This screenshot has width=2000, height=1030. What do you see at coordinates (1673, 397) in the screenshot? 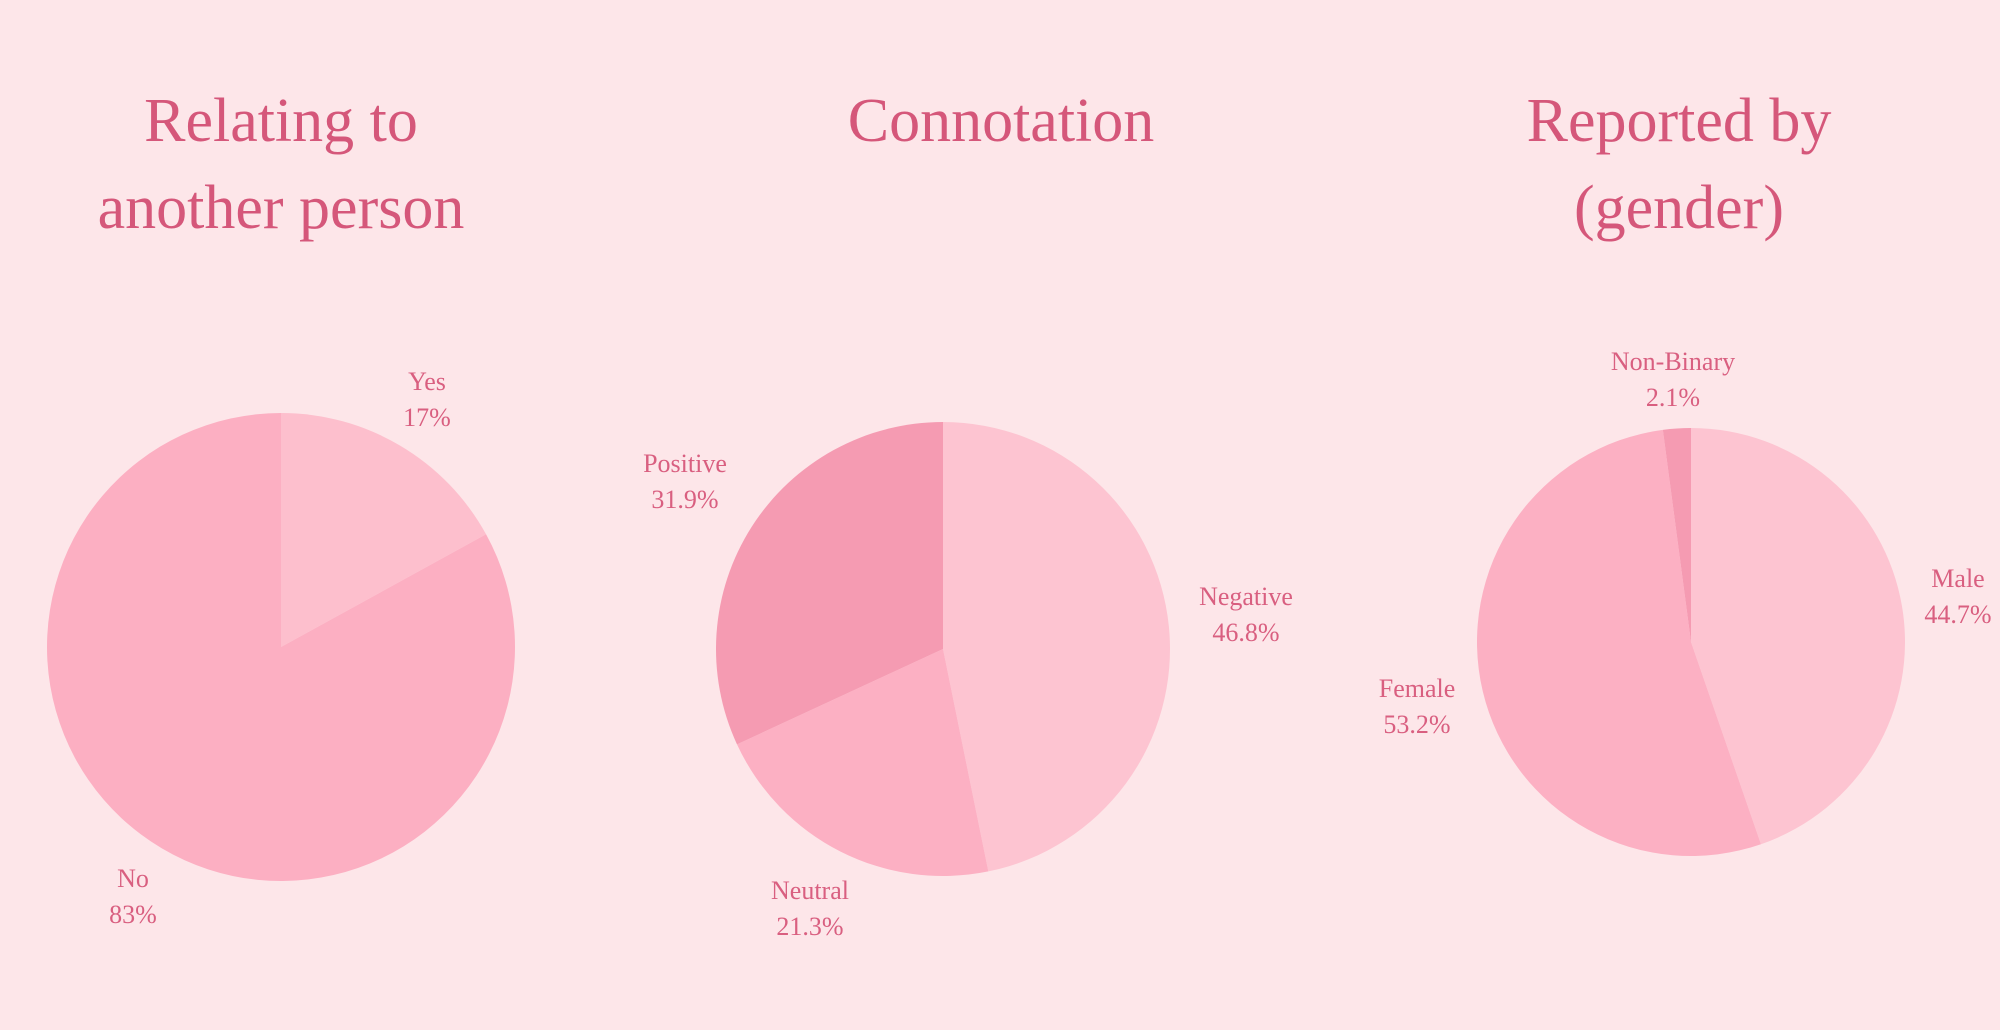
I see `slice-value: 2.1%` at bounding box center [1673, 397].